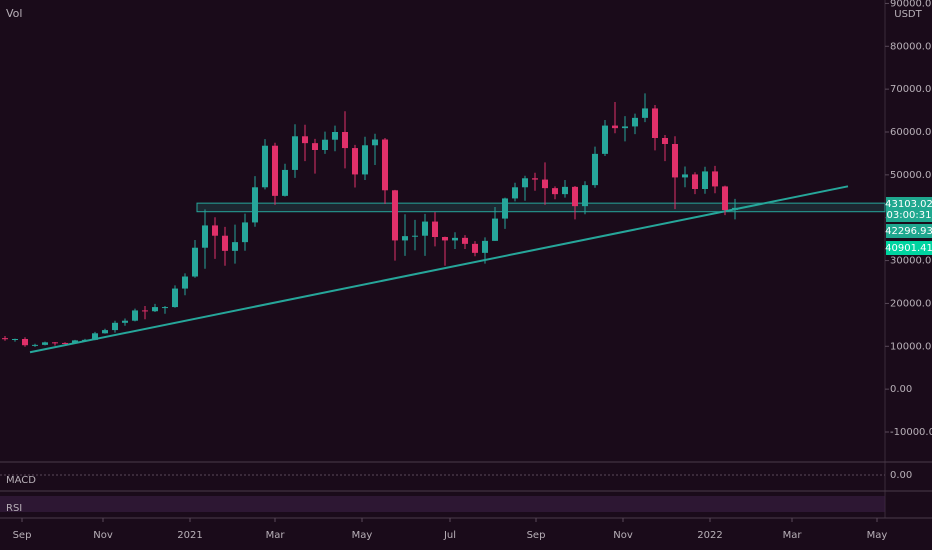 The image size is (932, 550). I want to click on price-tag: 42296.93, so click(908, 231).